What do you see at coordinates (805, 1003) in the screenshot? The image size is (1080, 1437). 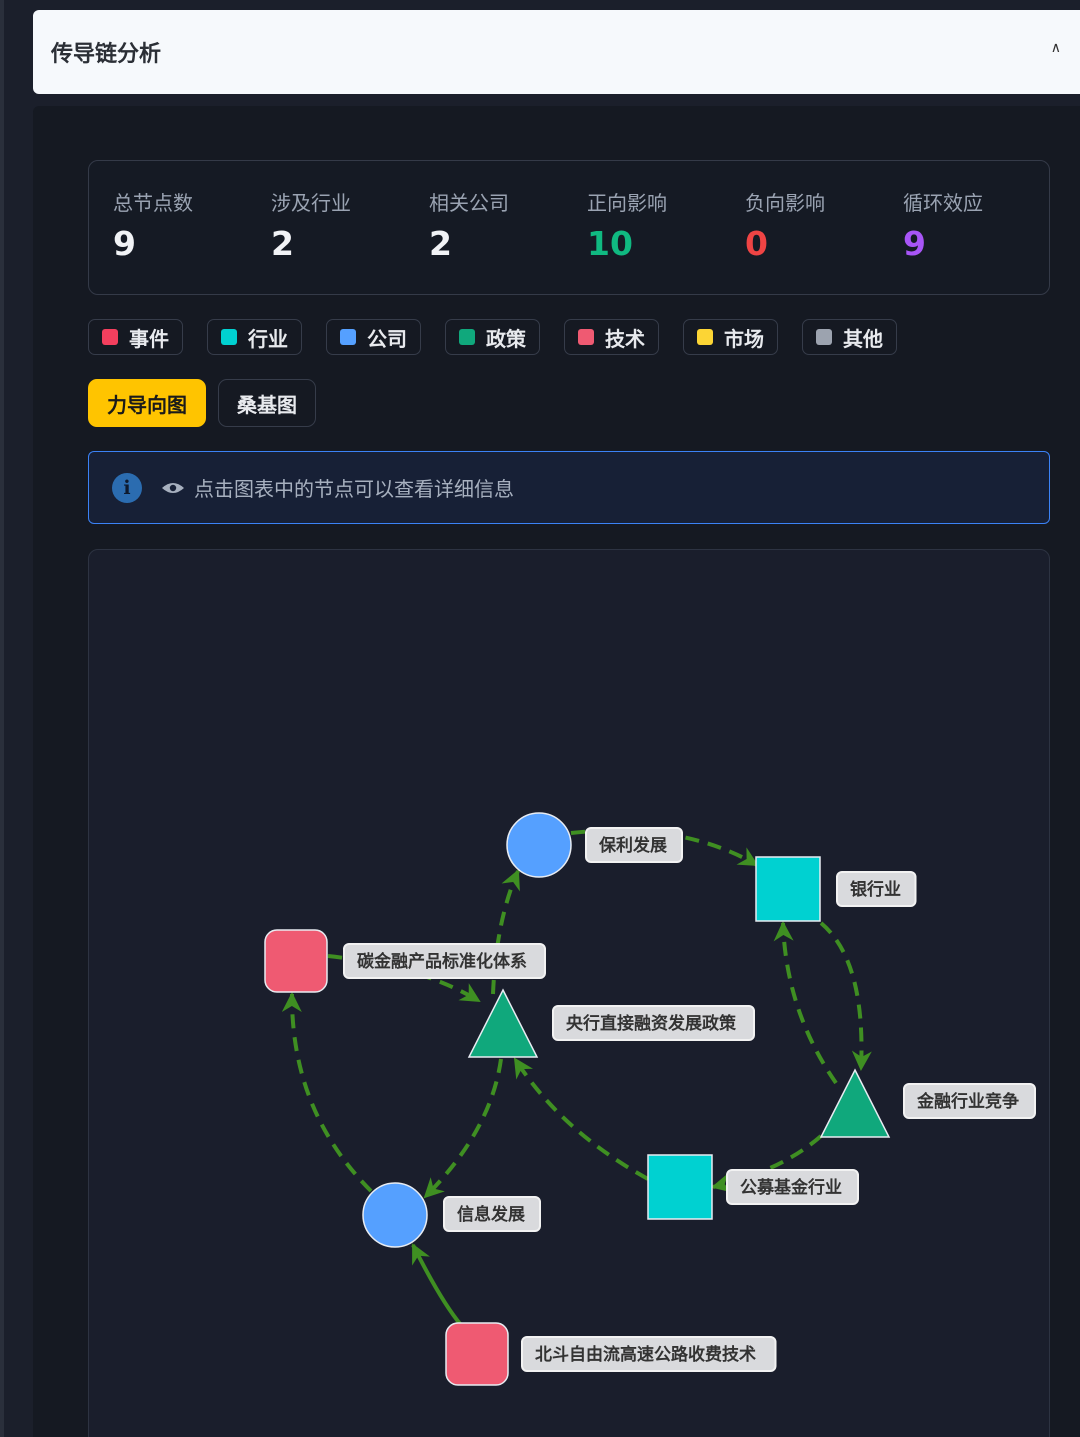 I see `edge-fincomp-bank` at bounding box center [805, 1003].